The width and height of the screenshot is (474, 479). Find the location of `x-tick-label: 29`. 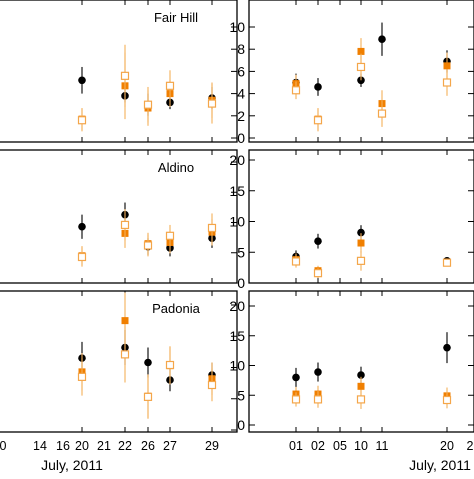

x-tick-label: 29 is located at coordinates (212, 446).